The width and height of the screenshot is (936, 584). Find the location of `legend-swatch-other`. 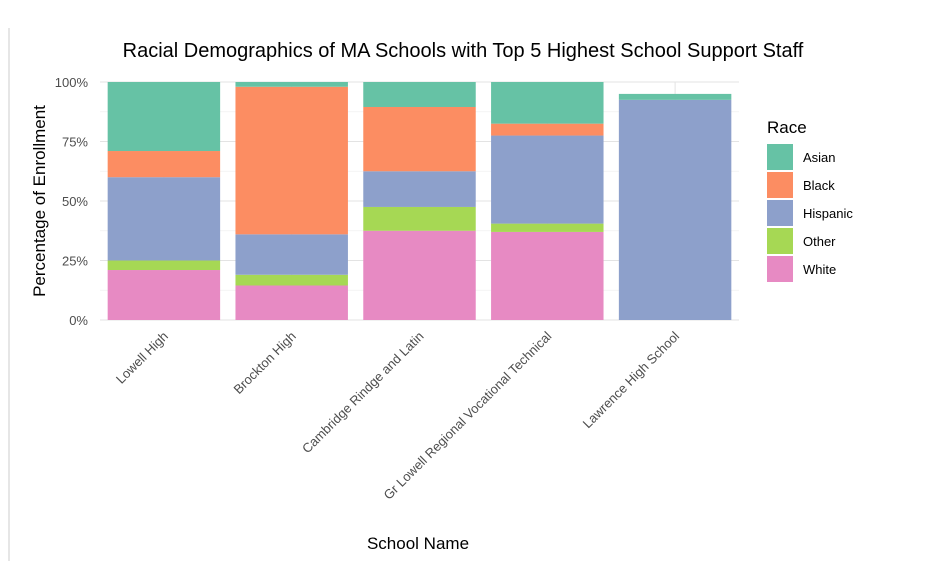

legend-swatch-other is located at coordinates (780, 241).